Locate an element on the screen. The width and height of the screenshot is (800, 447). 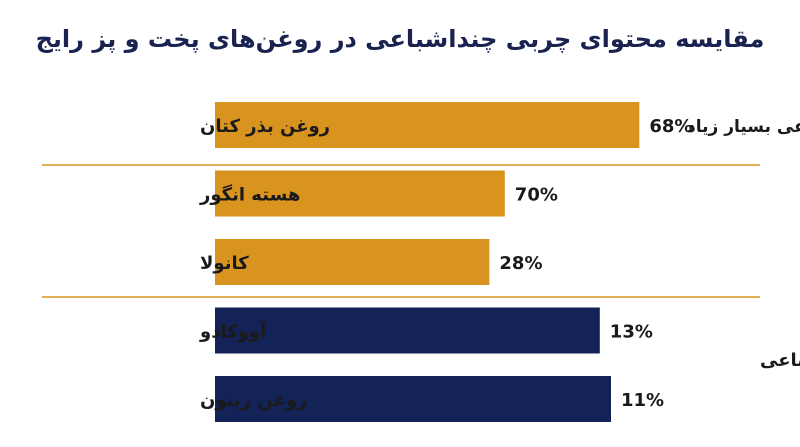
value-label-3: 13% is located at coordinates (631, 332).